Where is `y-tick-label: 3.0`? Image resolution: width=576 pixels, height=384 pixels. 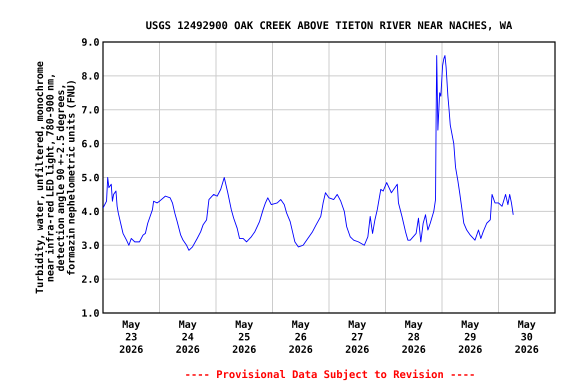 y-tick-label: 3.0 is located at coordinates (90, 245).